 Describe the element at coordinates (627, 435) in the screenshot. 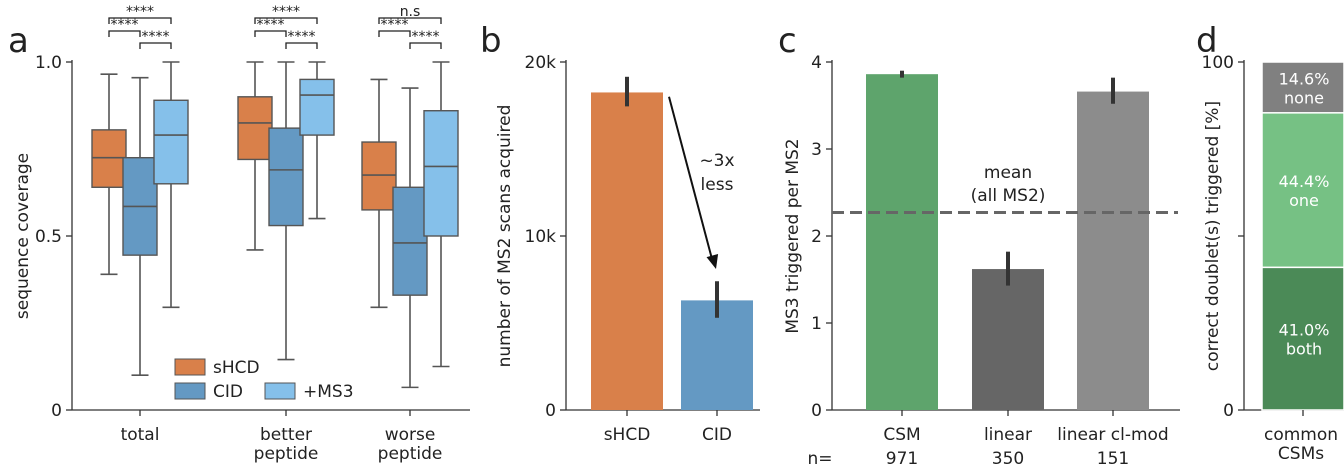

I see `x-tick-label: sHCD` at that location.